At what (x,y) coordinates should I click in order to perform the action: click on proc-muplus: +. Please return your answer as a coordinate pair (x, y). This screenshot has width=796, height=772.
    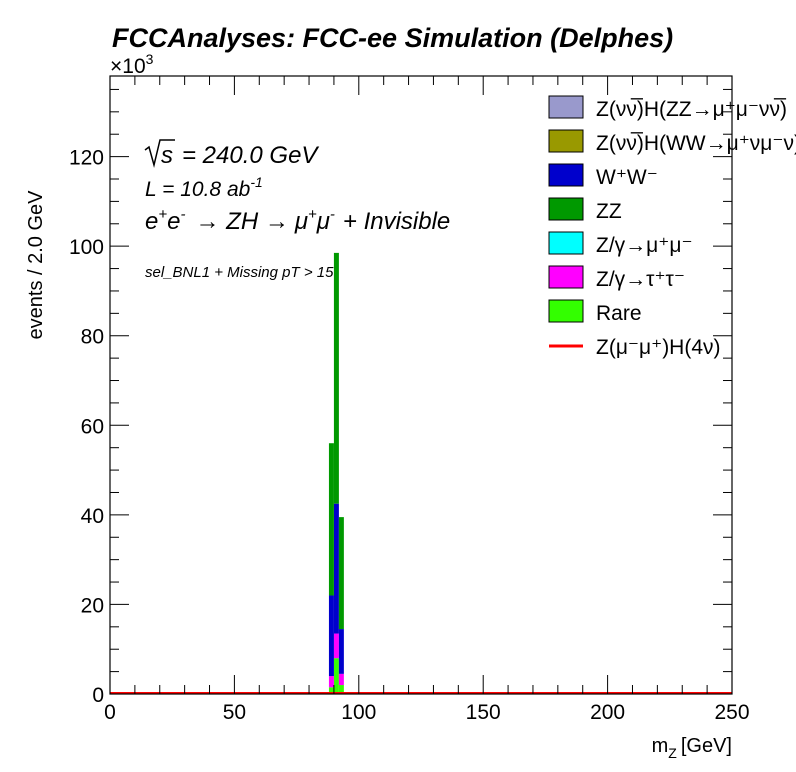
    Looking at the image, I should click on (312, 214).